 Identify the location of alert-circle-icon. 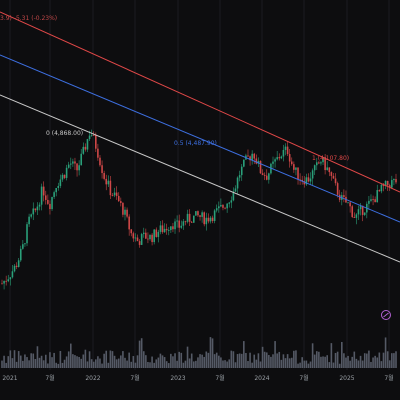
(386, 315).